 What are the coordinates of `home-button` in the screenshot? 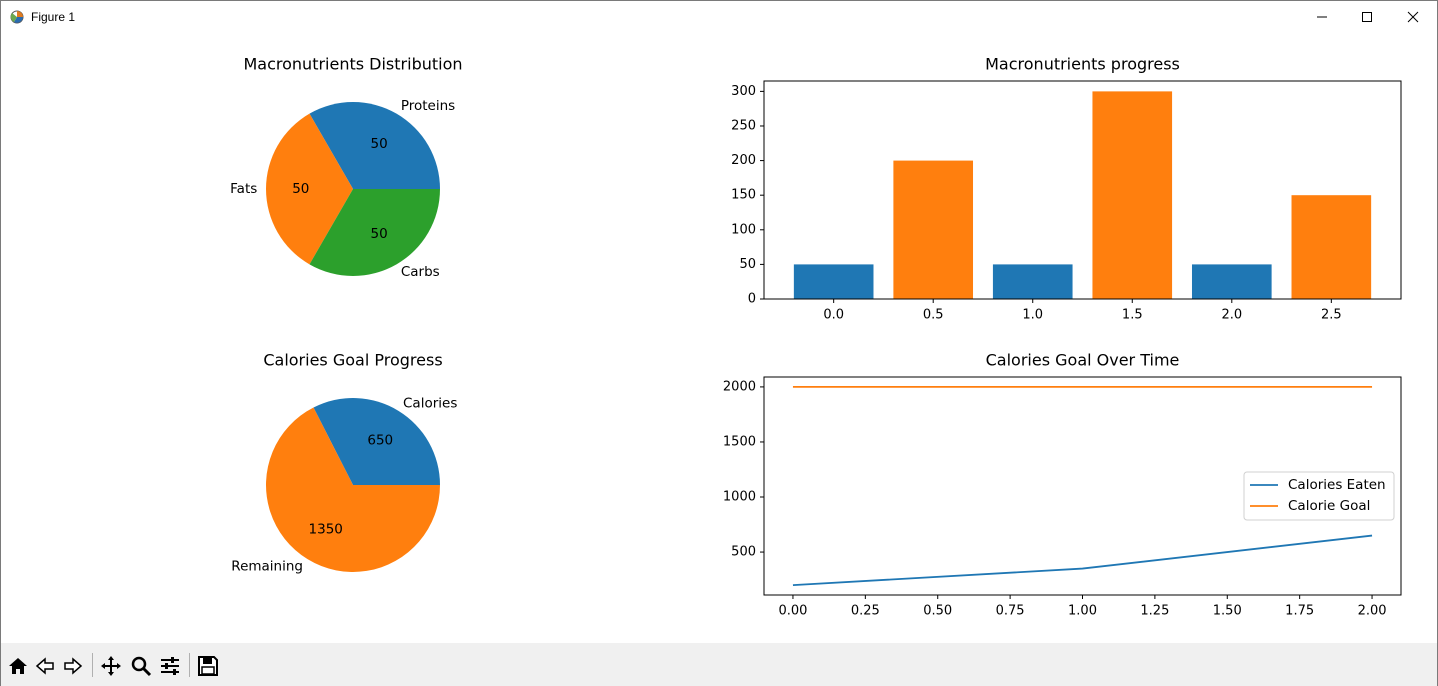 It's located at (18, 666).